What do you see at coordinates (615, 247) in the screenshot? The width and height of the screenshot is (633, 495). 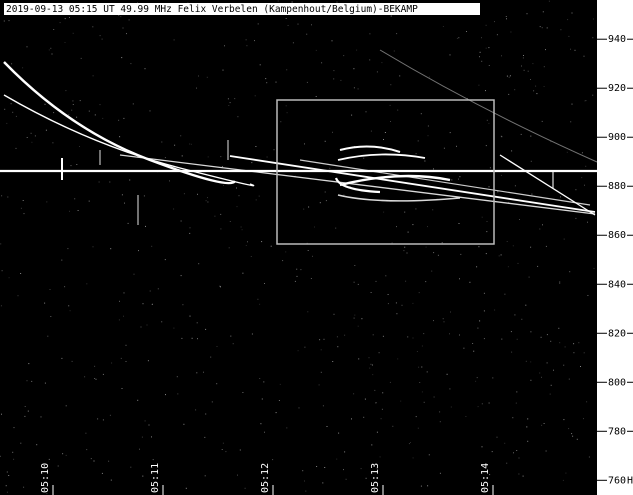 I see `axis-panel` at bounding box center [615, 247].